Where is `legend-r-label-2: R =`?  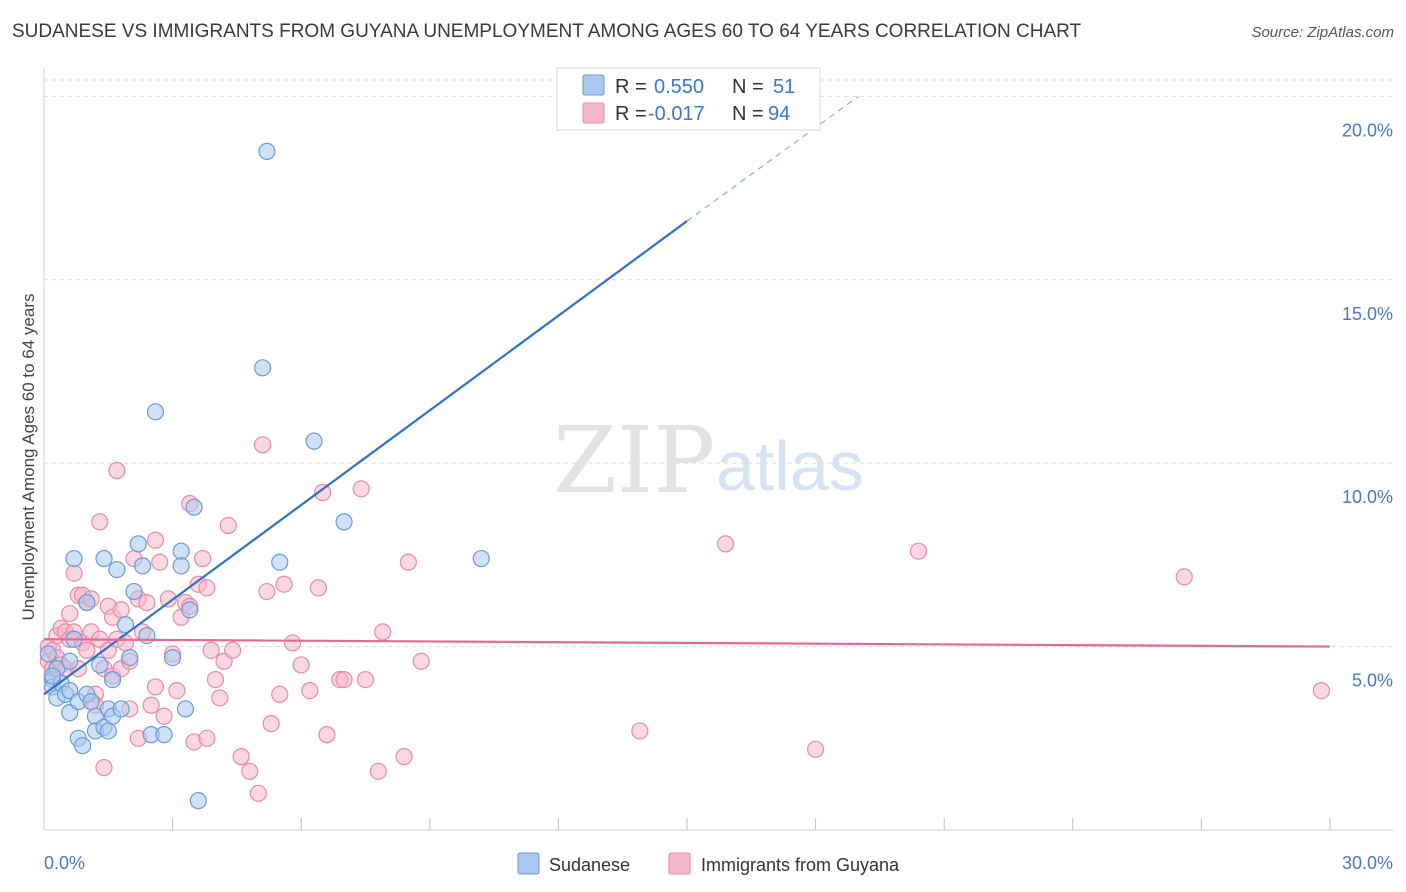
legend-r-label-2: R = is located at coordinates (631, 114).